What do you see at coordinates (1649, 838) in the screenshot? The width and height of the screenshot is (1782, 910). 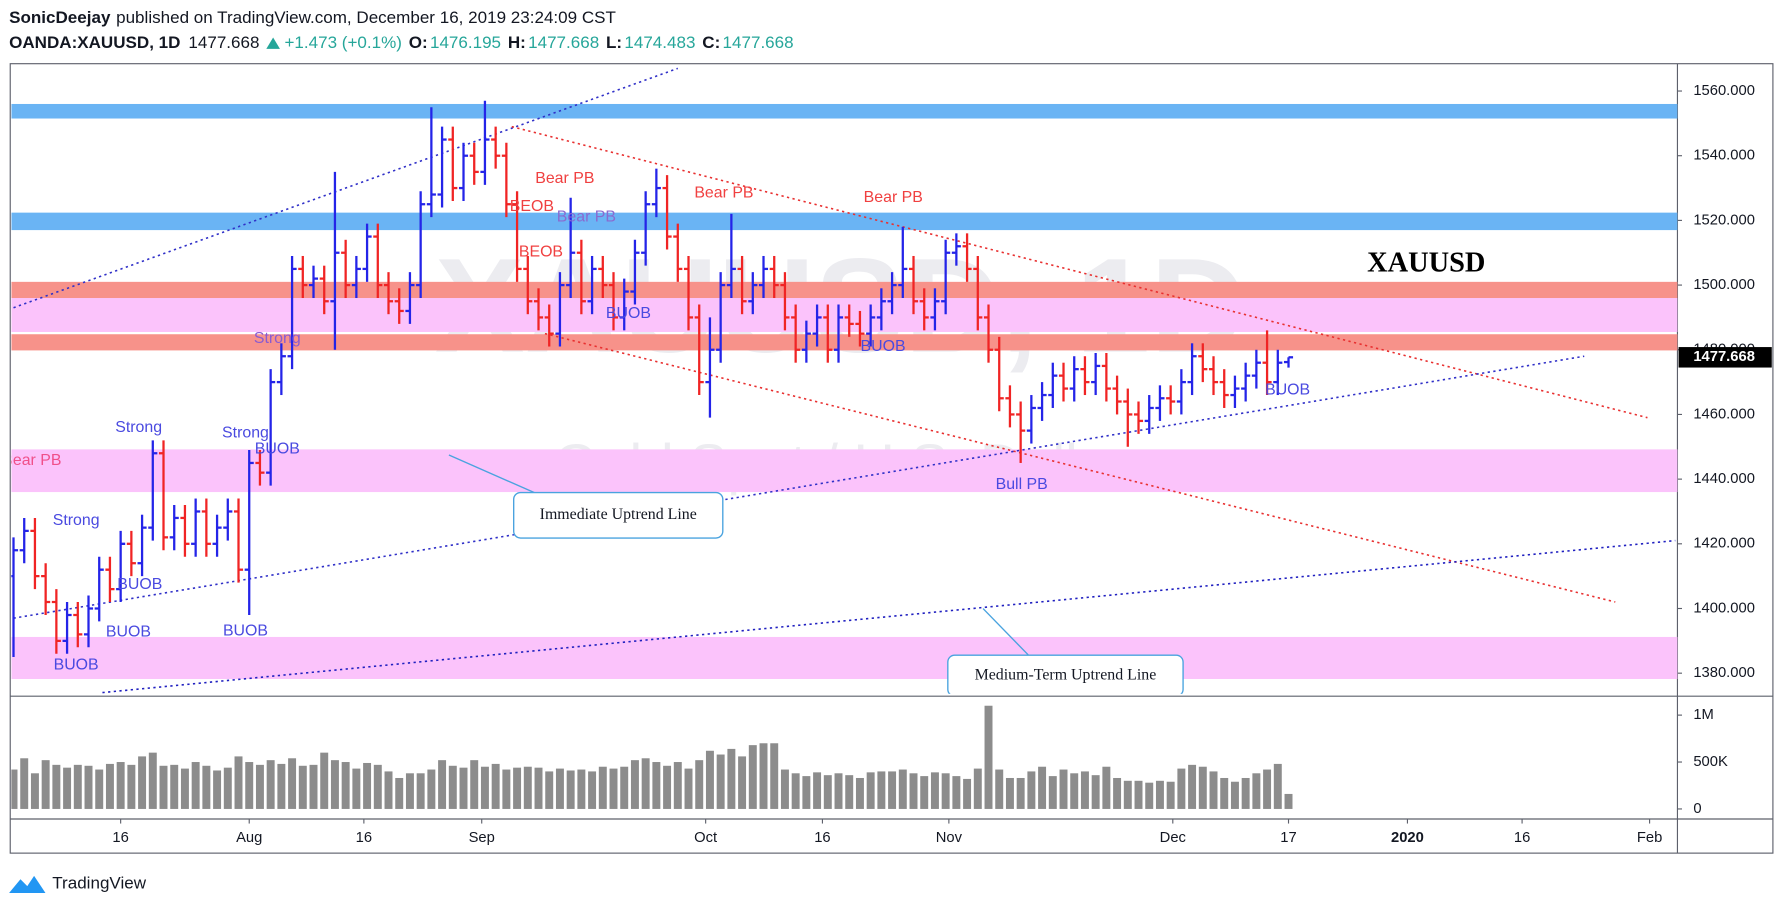 I see `x-tick-label: Feb` at bounding box center [1649, 838].